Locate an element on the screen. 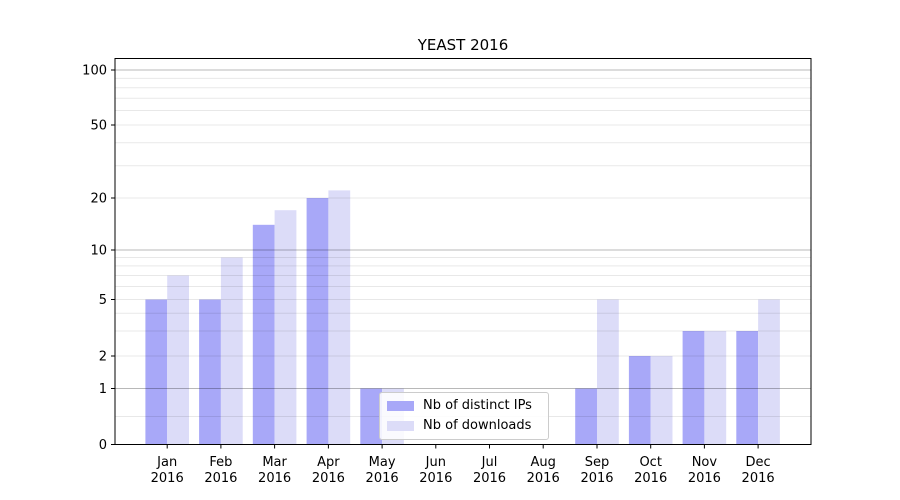 This screenshot has height=500, width=900. bar-nb-of-distinct-ips-nov-2016 is located at coordinates (693, 388).